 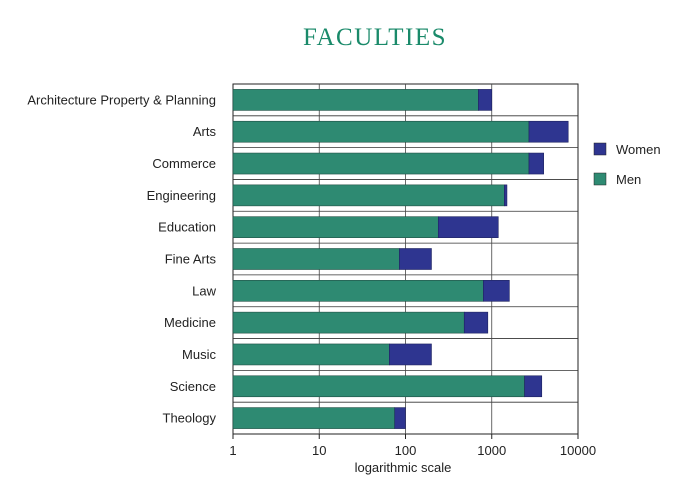 I want to click on x-tick-label: 10, so click(x=319, y=450).